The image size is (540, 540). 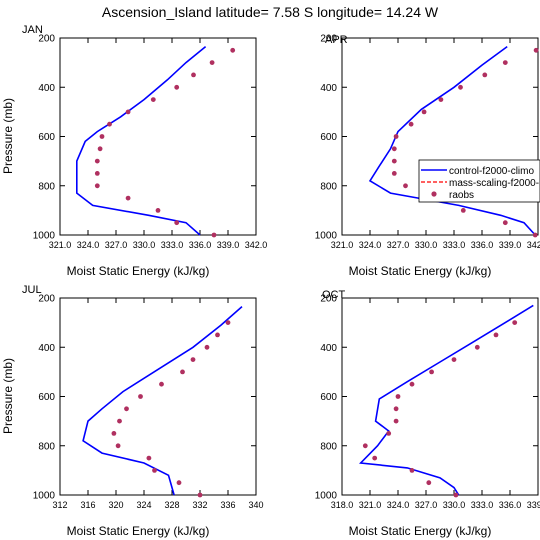 I want to click on panel-title: JAN, so click(x=32, y=30).